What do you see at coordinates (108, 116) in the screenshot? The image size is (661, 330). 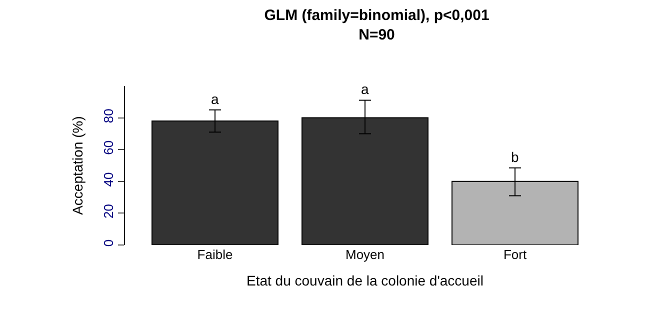 I see `y-tick-label: 80` at bounding box center [108, 116].